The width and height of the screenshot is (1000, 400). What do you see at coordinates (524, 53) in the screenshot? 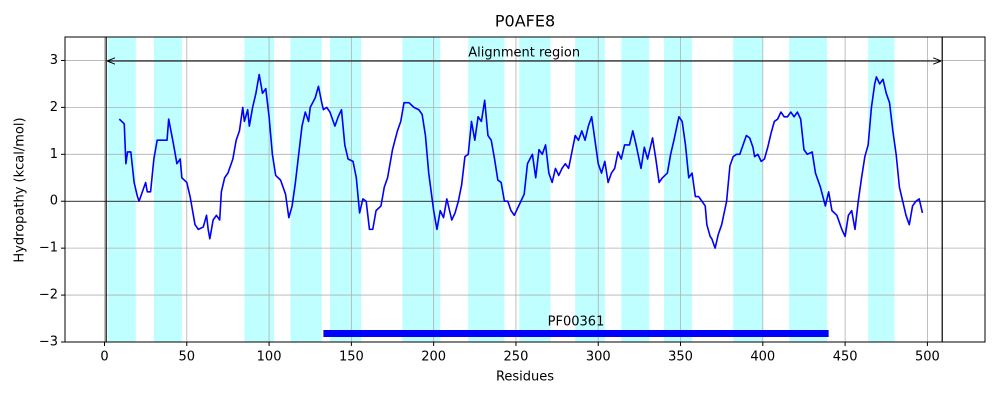
I see `alignment-label: Alignment region` at bounding box center [524, 53].